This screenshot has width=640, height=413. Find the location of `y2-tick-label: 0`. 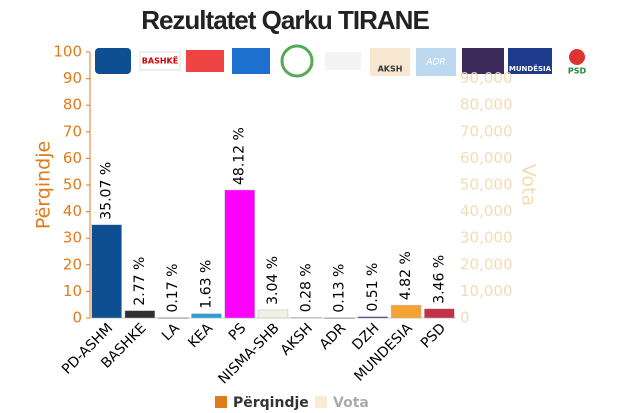

y2-tick-label: 0 is located at coordinates (465, 318).